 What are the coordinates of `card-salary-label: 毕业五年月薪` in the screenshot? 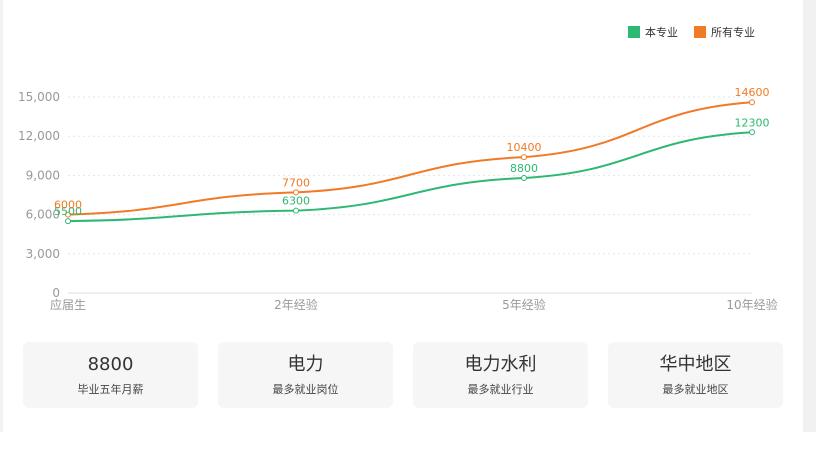 It's located at (110, 389).